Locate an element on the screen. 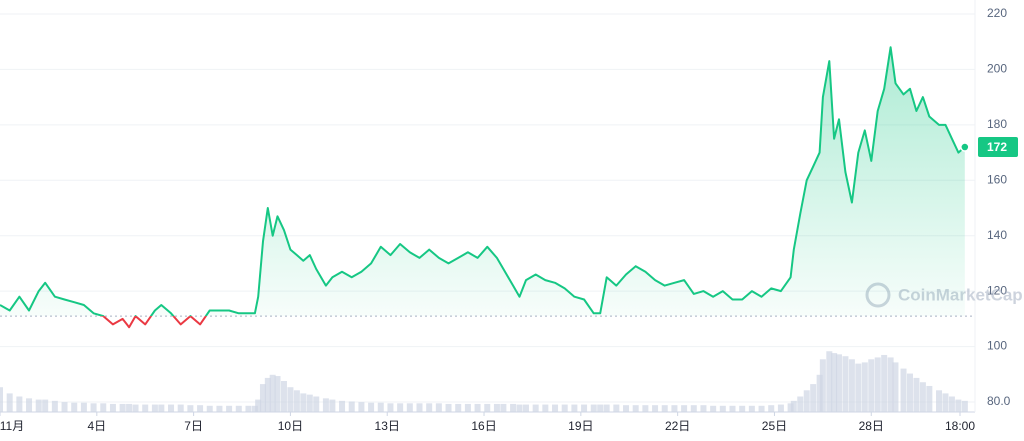 Image resolution: width=1024 pixels, height=441 pixels. volume-bars is located at coordinates (484, 381).